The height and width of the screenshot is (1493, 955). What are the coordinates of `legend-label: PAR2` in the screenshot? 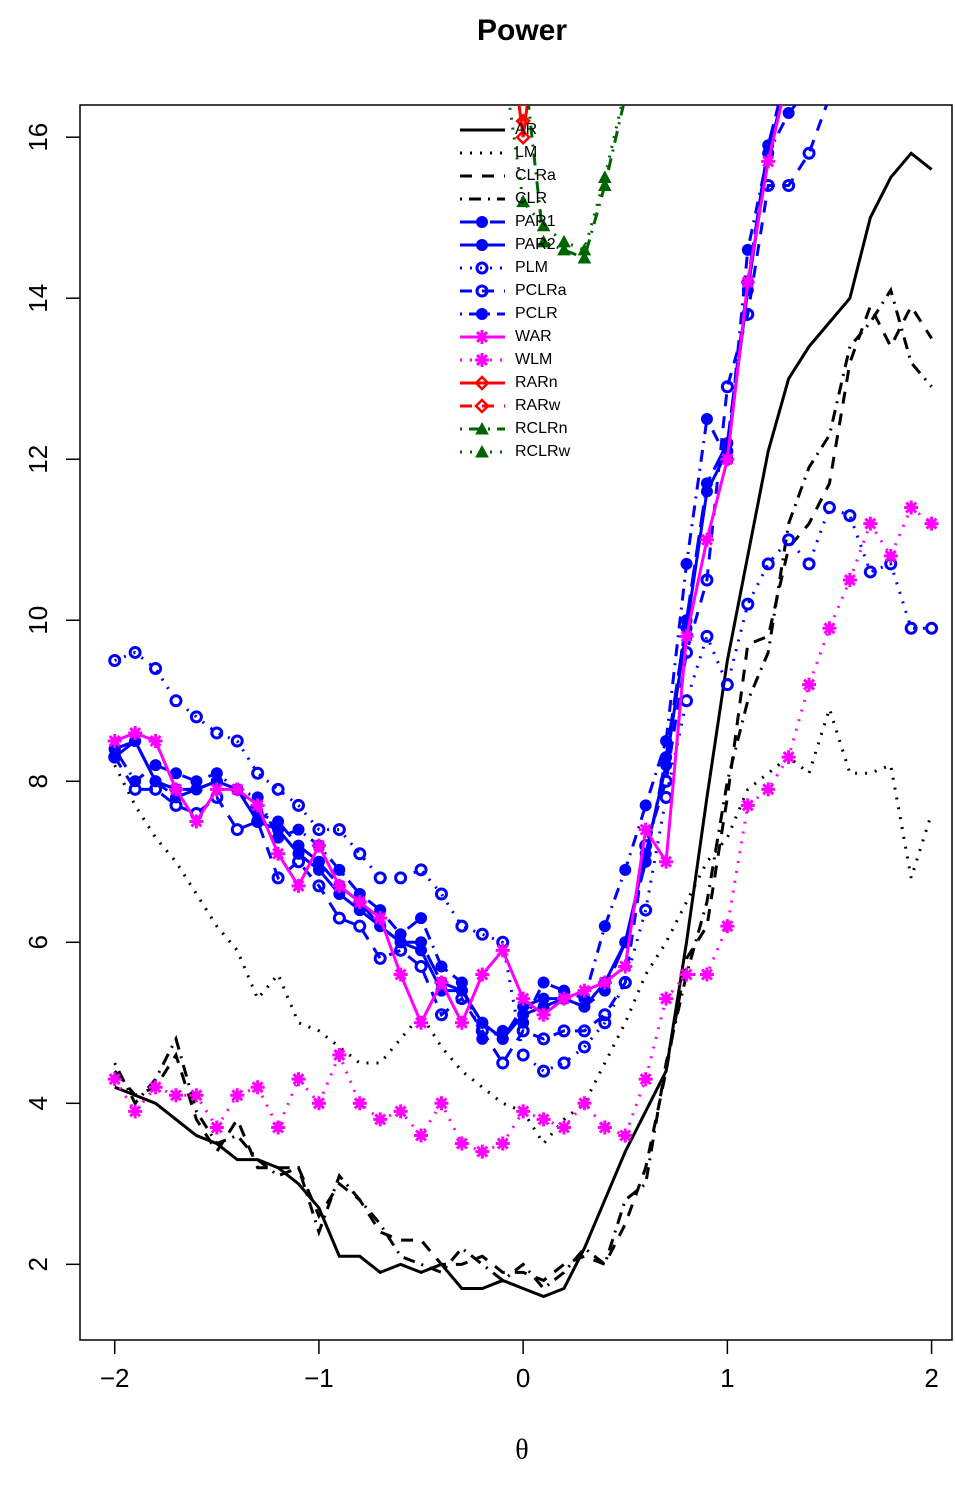 It's located at (535, 244).